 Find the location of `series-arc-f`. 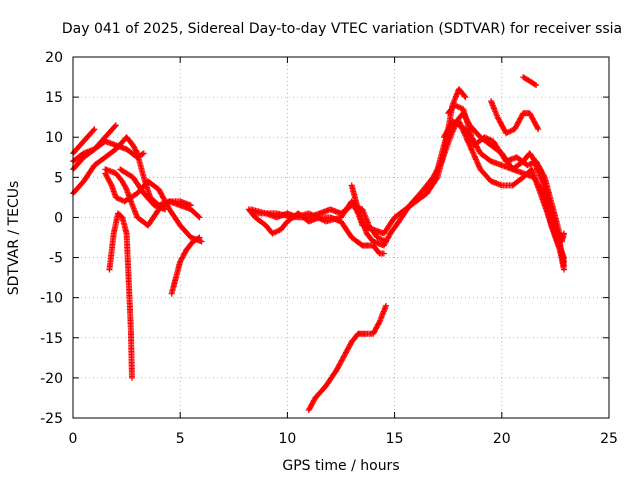

series-arc-f is located at coordinates (120, 295).